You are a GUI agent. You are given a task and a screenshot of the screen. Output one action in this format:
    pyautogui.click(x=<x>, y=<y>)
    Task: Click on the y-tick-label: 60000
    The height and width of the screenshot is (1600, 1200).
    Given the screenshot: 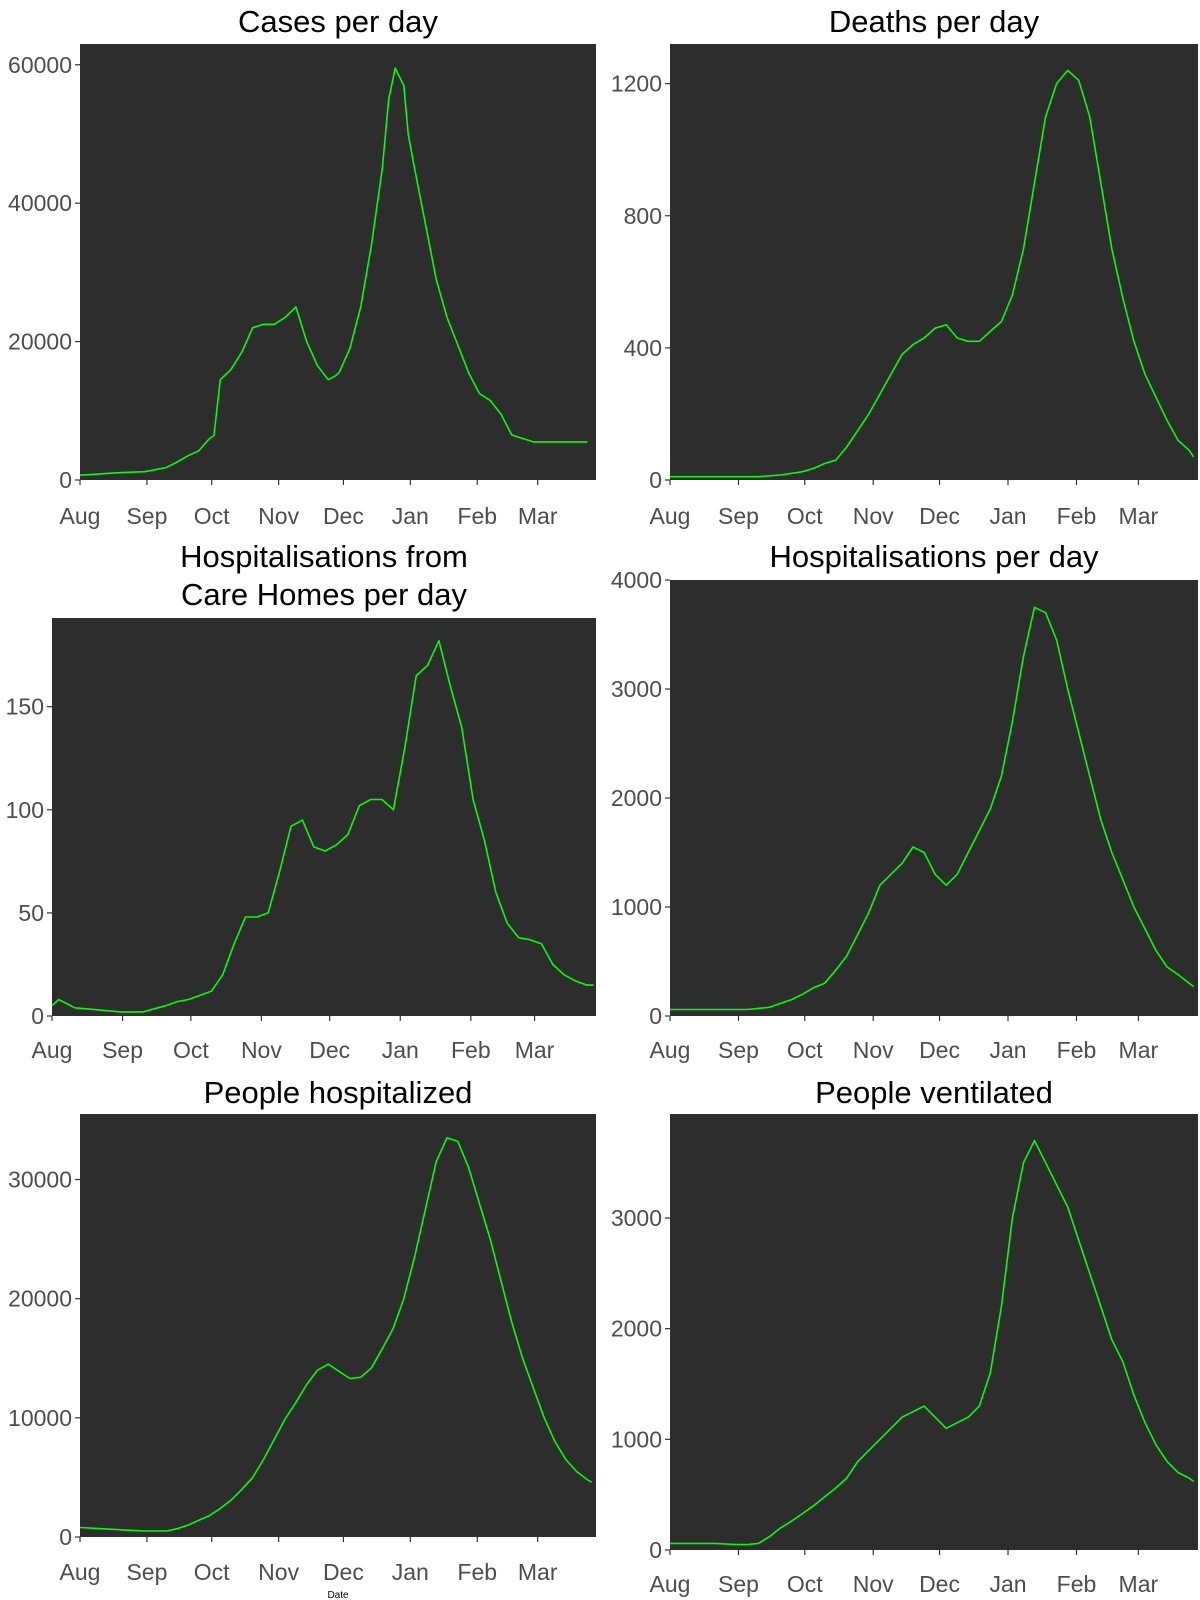 What is the action you would take?
    pyautogui.click(x=40, y=65)
    